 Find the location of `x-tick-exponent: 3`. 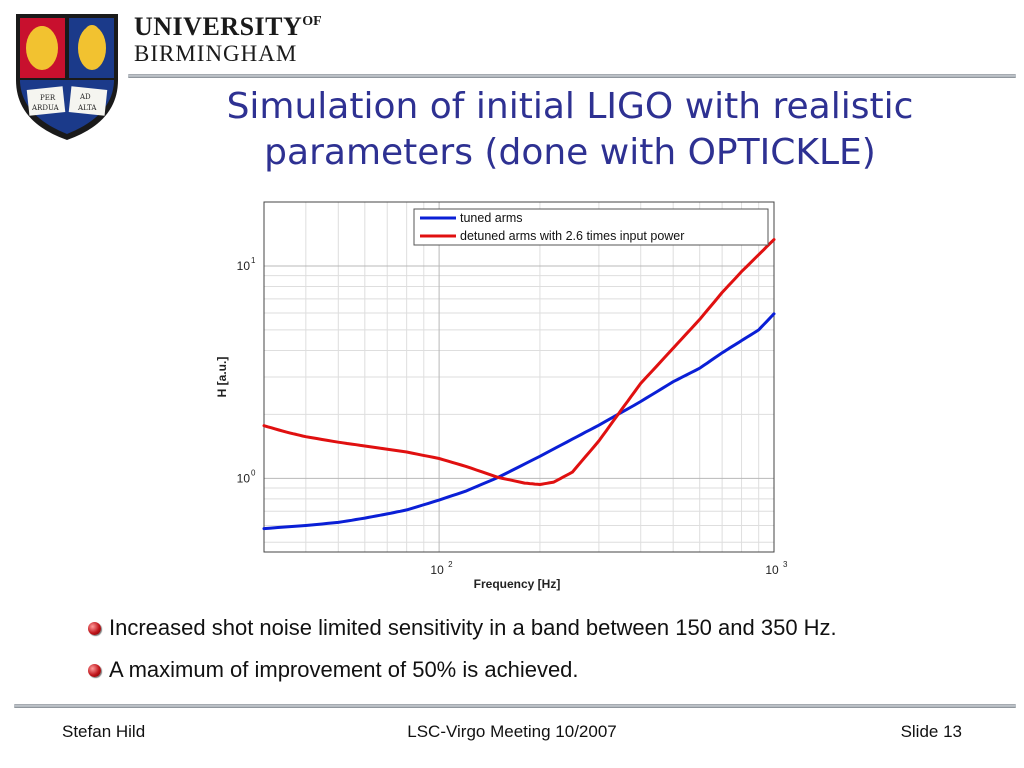

x-tick-exponent: 3 is located at coordinates (785, 564).